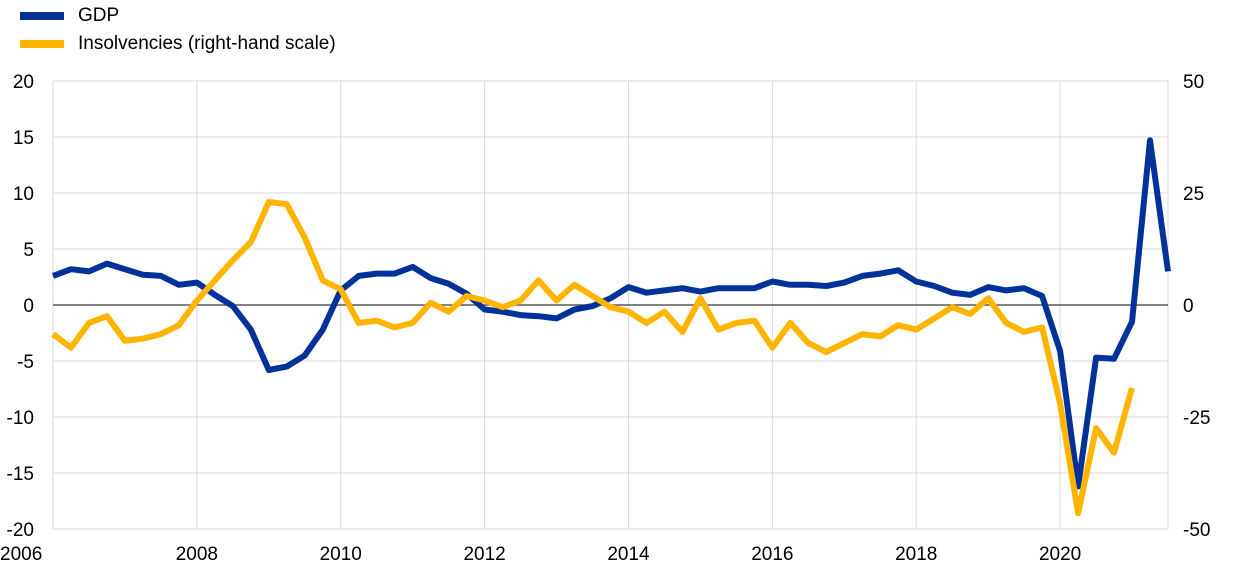 This screenshot has width=1240, height=575. Describe the element at coordinates (916, 554) in the screenshot. I see `x-tick-label: 2018` at that location.